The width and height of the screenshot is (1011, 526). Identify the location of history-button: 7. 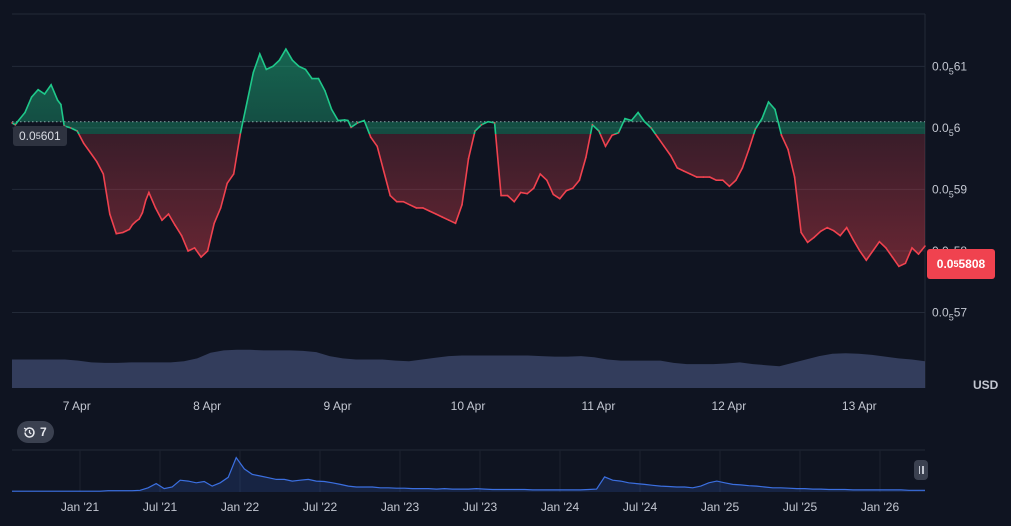
(35, 432).